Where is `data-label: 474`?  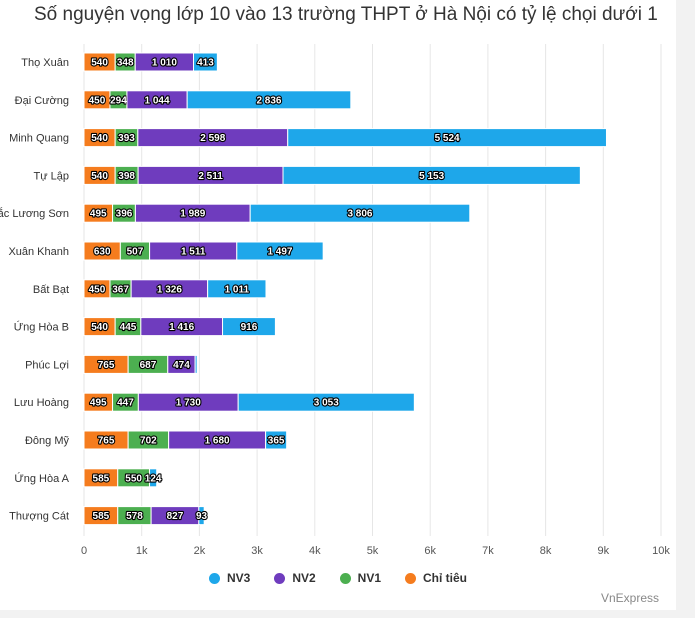 data-label: 474 is located at coordinates (181, 365).